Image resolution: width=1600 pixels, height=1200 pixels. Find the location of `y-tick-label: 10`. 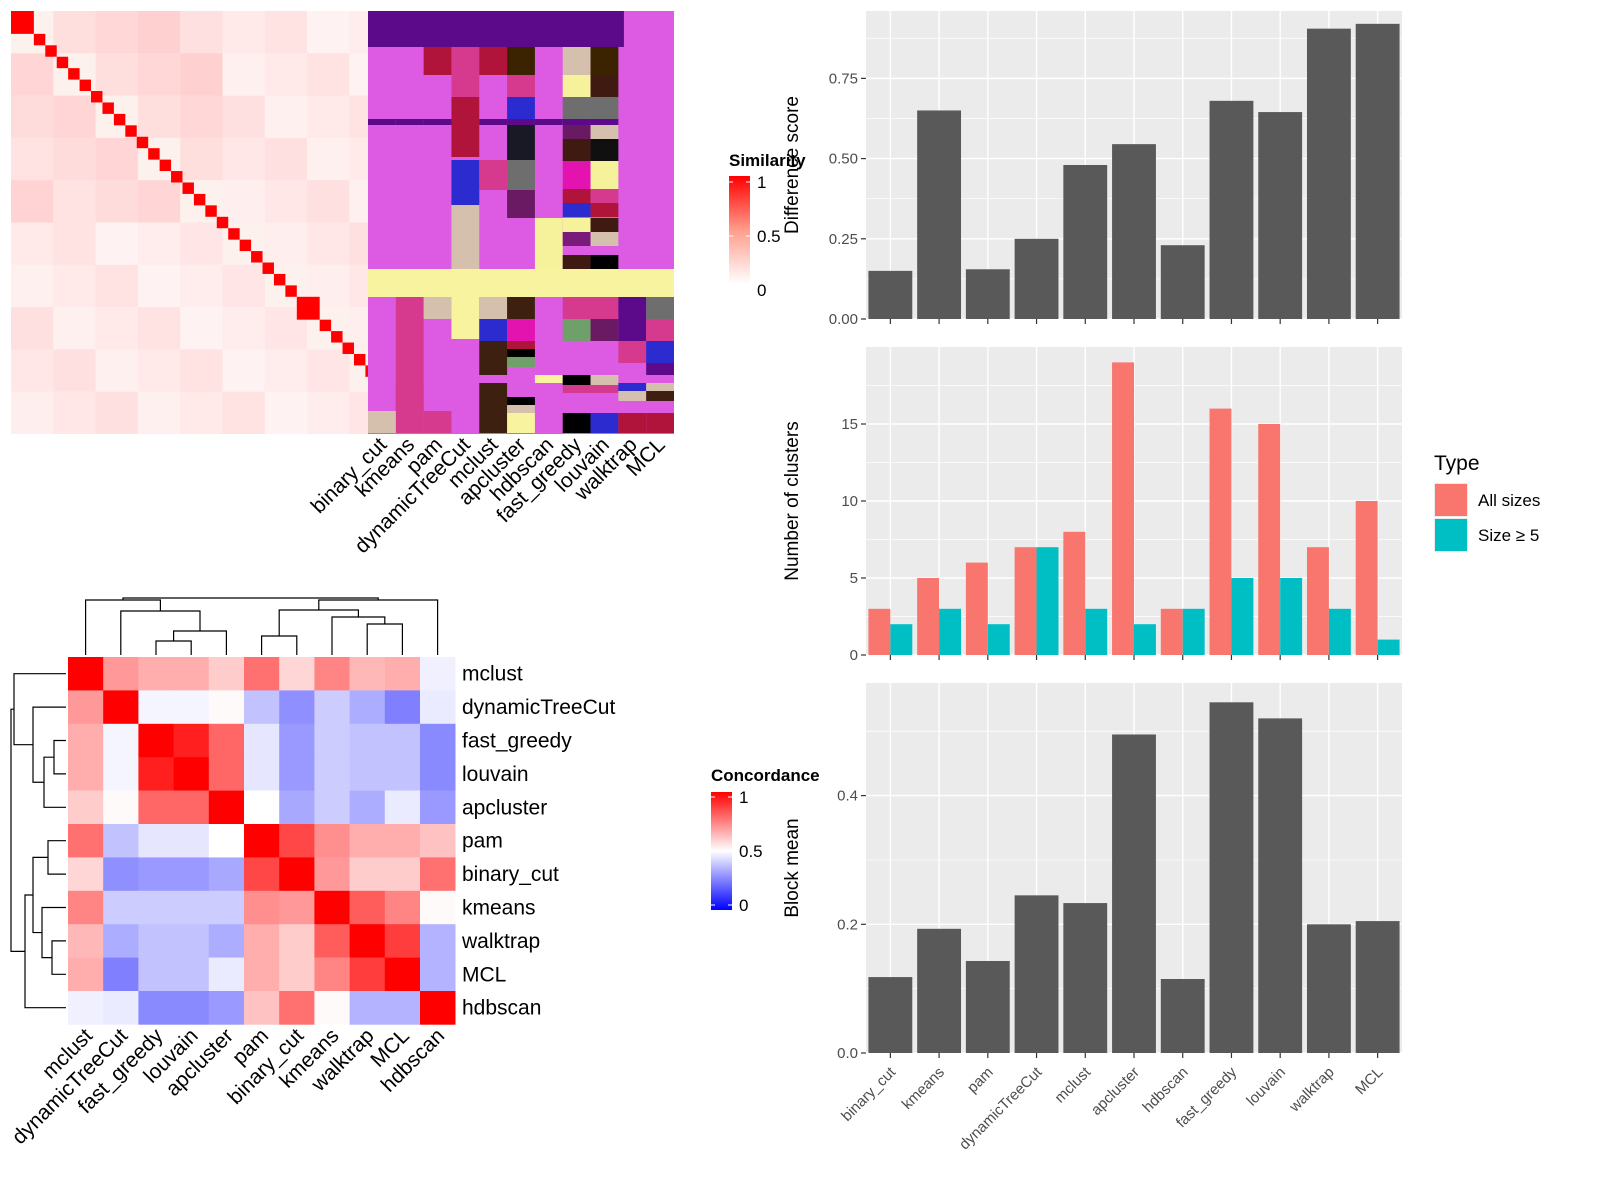

y-tick-label: 10 is located at coordinates (849, 501).